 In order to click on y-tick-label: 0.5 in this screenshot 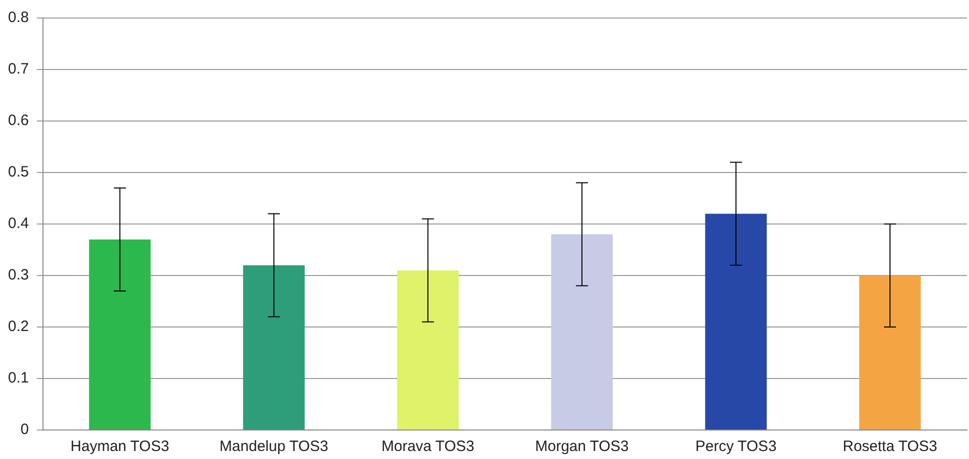, I will do `click(18, 172)`.